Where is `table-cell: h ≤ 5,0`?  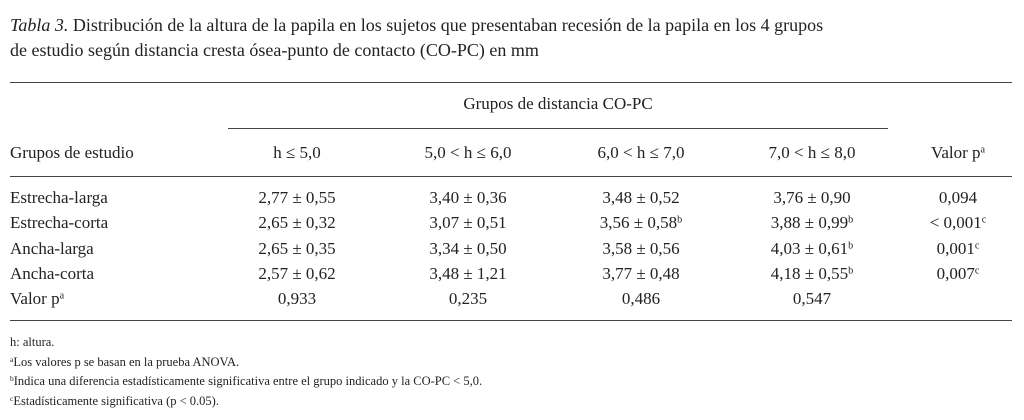 table-cell: h ≤ 5,0 is located at coordinates (297, 152).